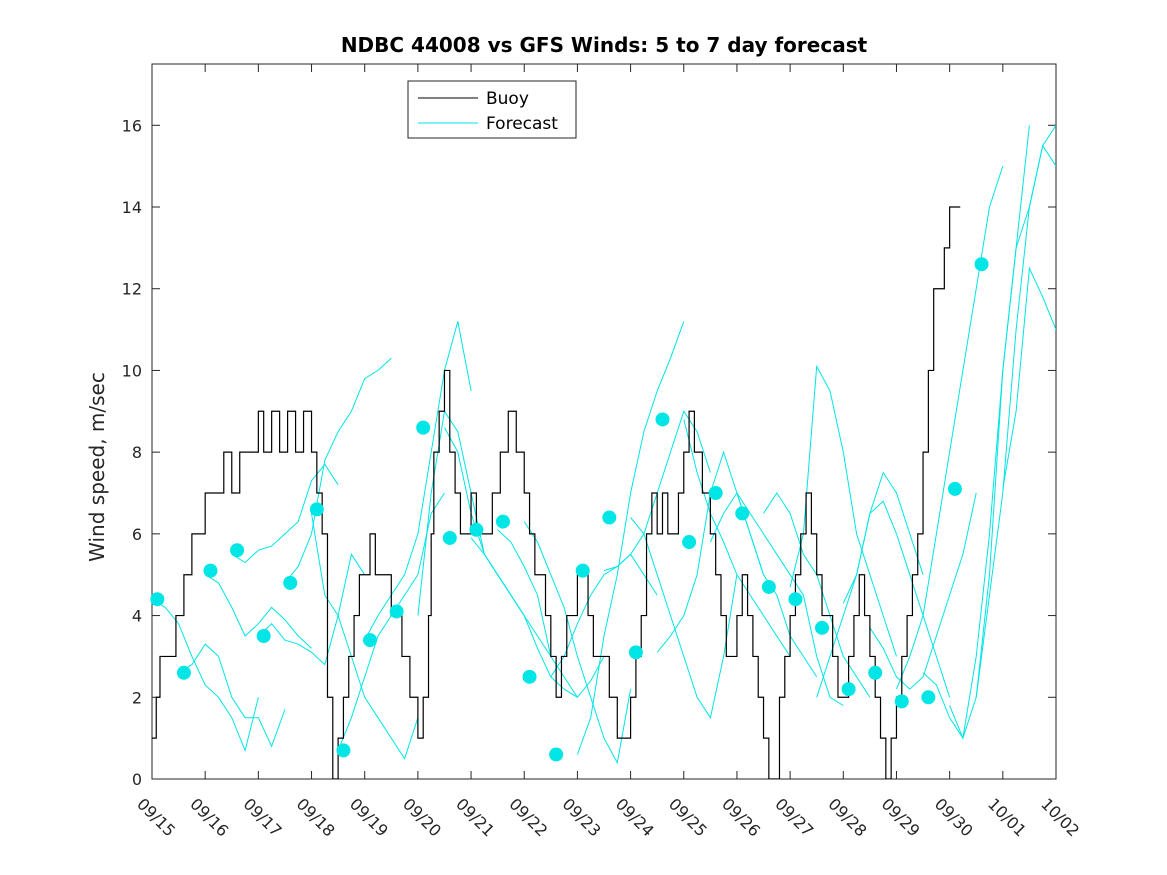 This screenshot has width=1167, height=875. I want to click on x-tick-label: 09/22, so click(528, 817).